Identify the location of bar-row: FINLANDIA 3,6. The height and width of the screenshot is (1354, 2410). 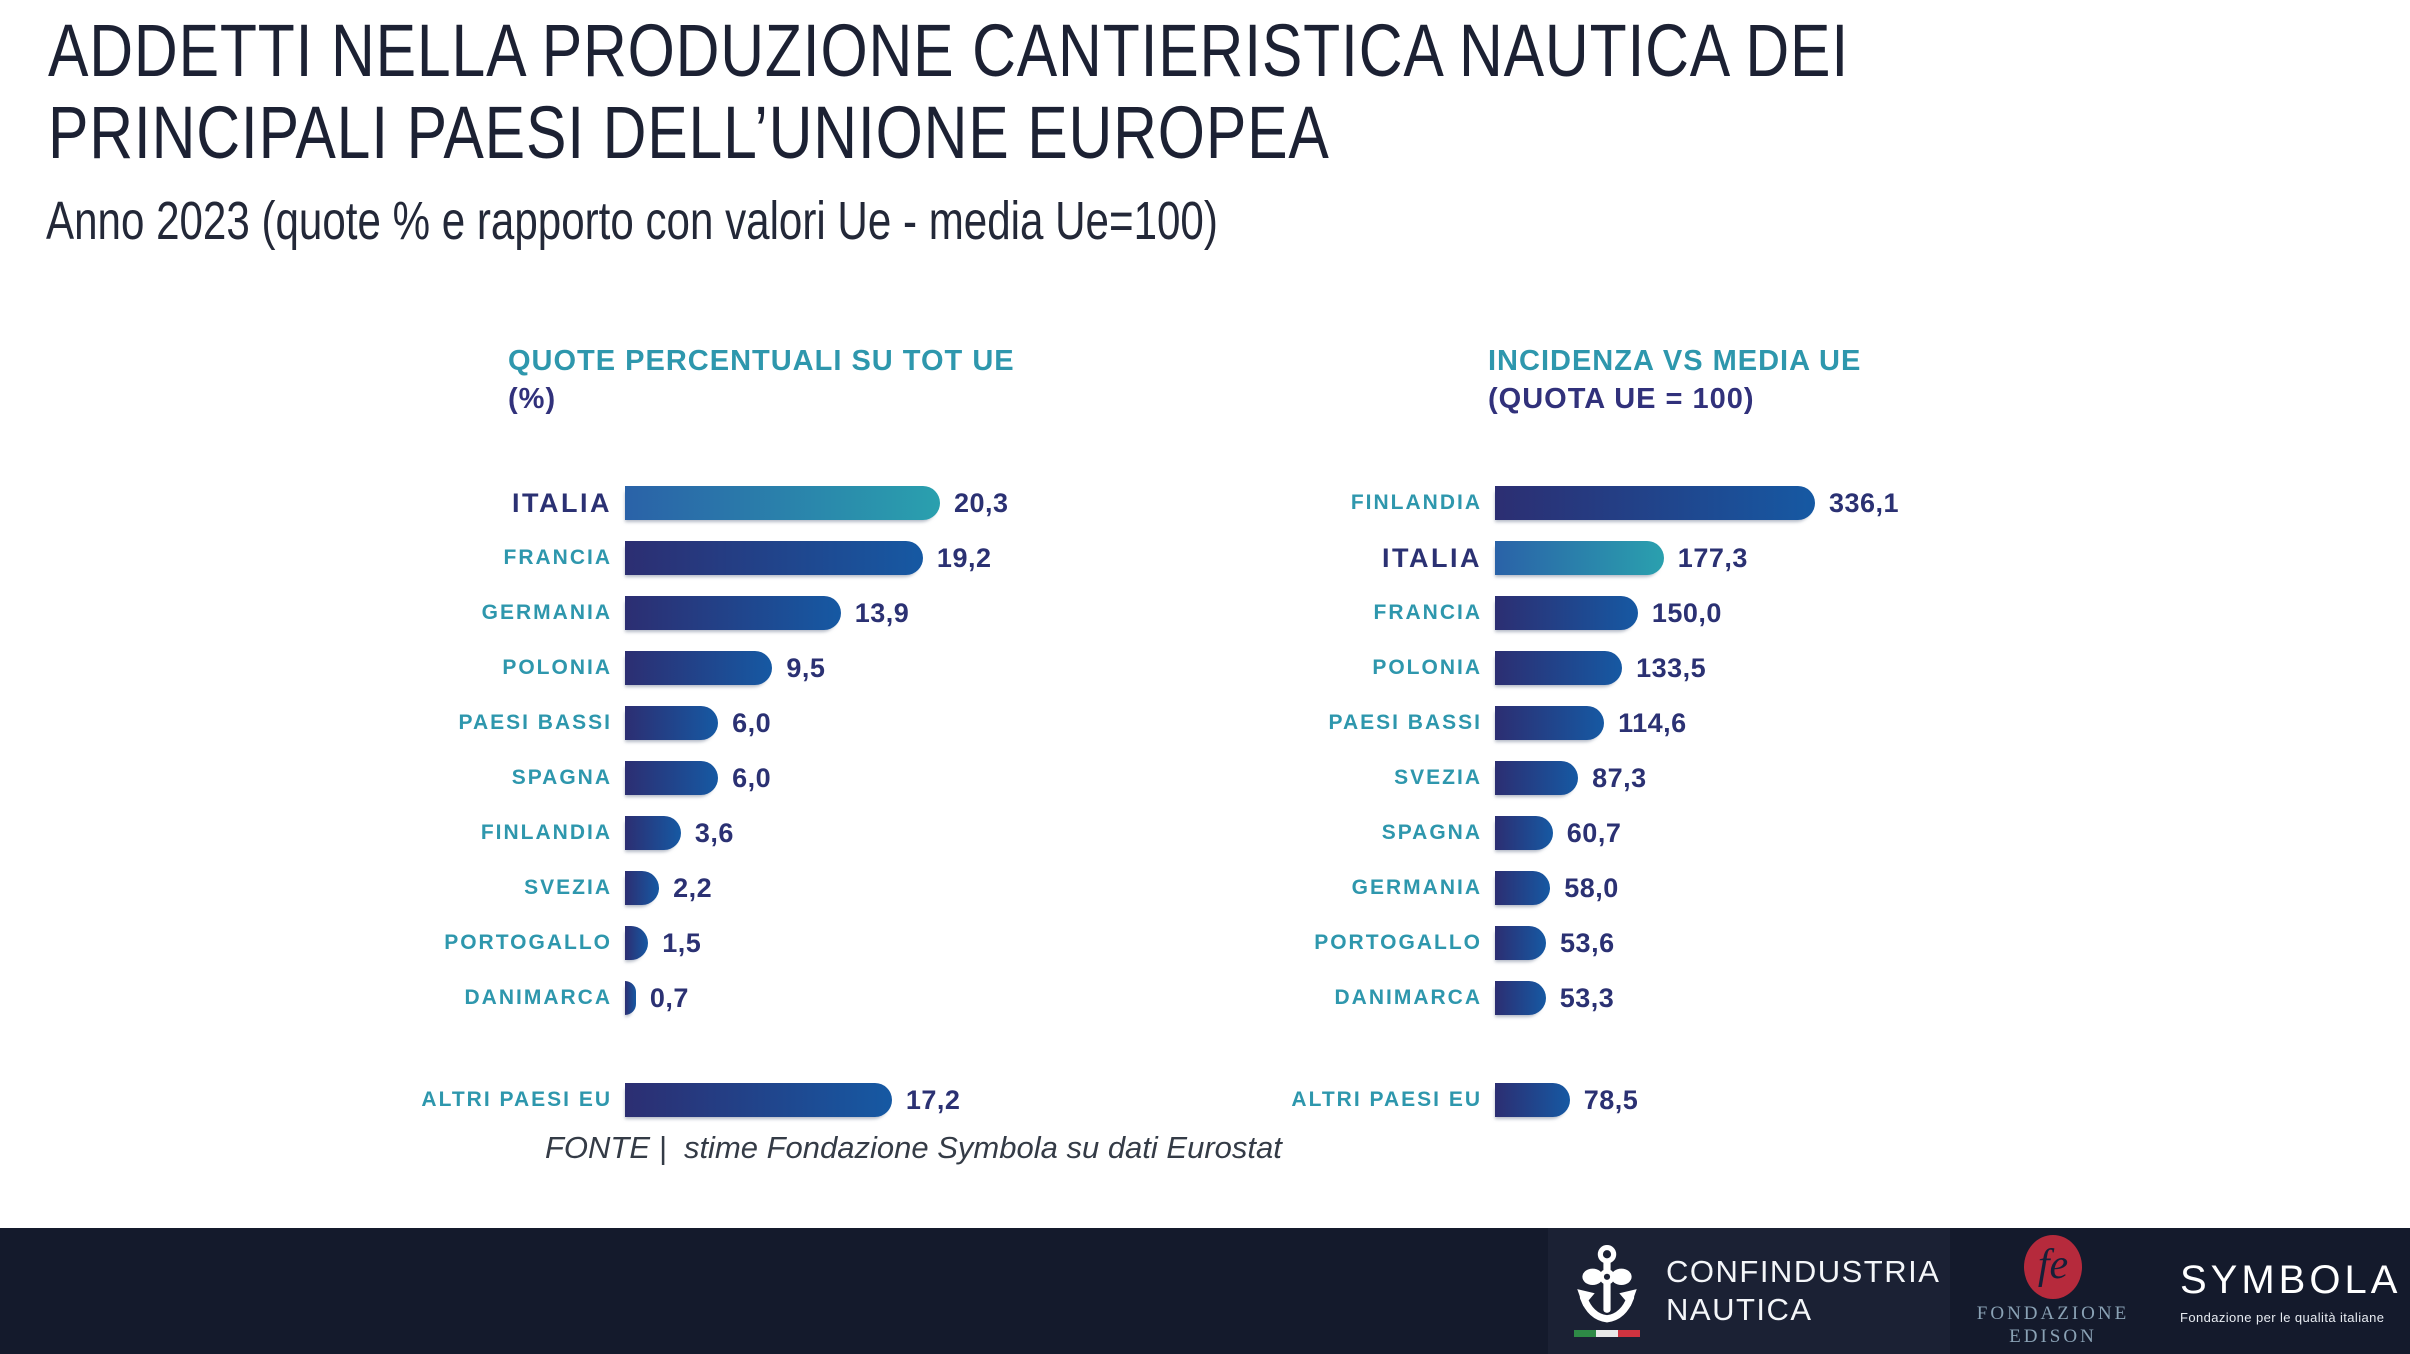
(710, 833).